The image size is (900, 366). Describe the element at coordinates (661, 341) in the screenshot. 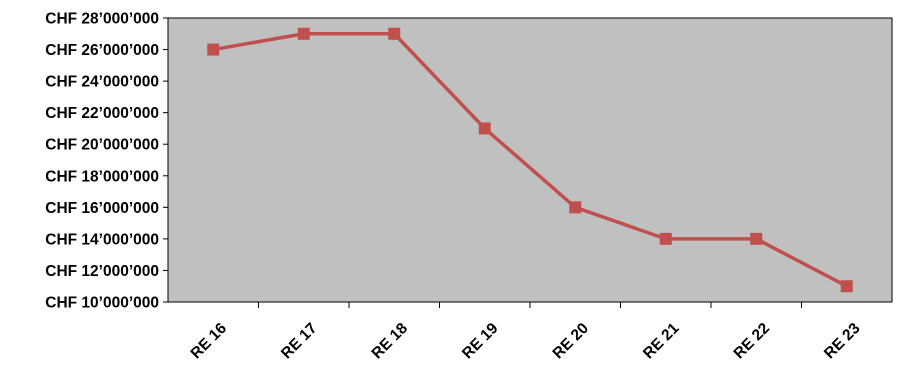

I see `x-tick-label: RE 21` at that location.